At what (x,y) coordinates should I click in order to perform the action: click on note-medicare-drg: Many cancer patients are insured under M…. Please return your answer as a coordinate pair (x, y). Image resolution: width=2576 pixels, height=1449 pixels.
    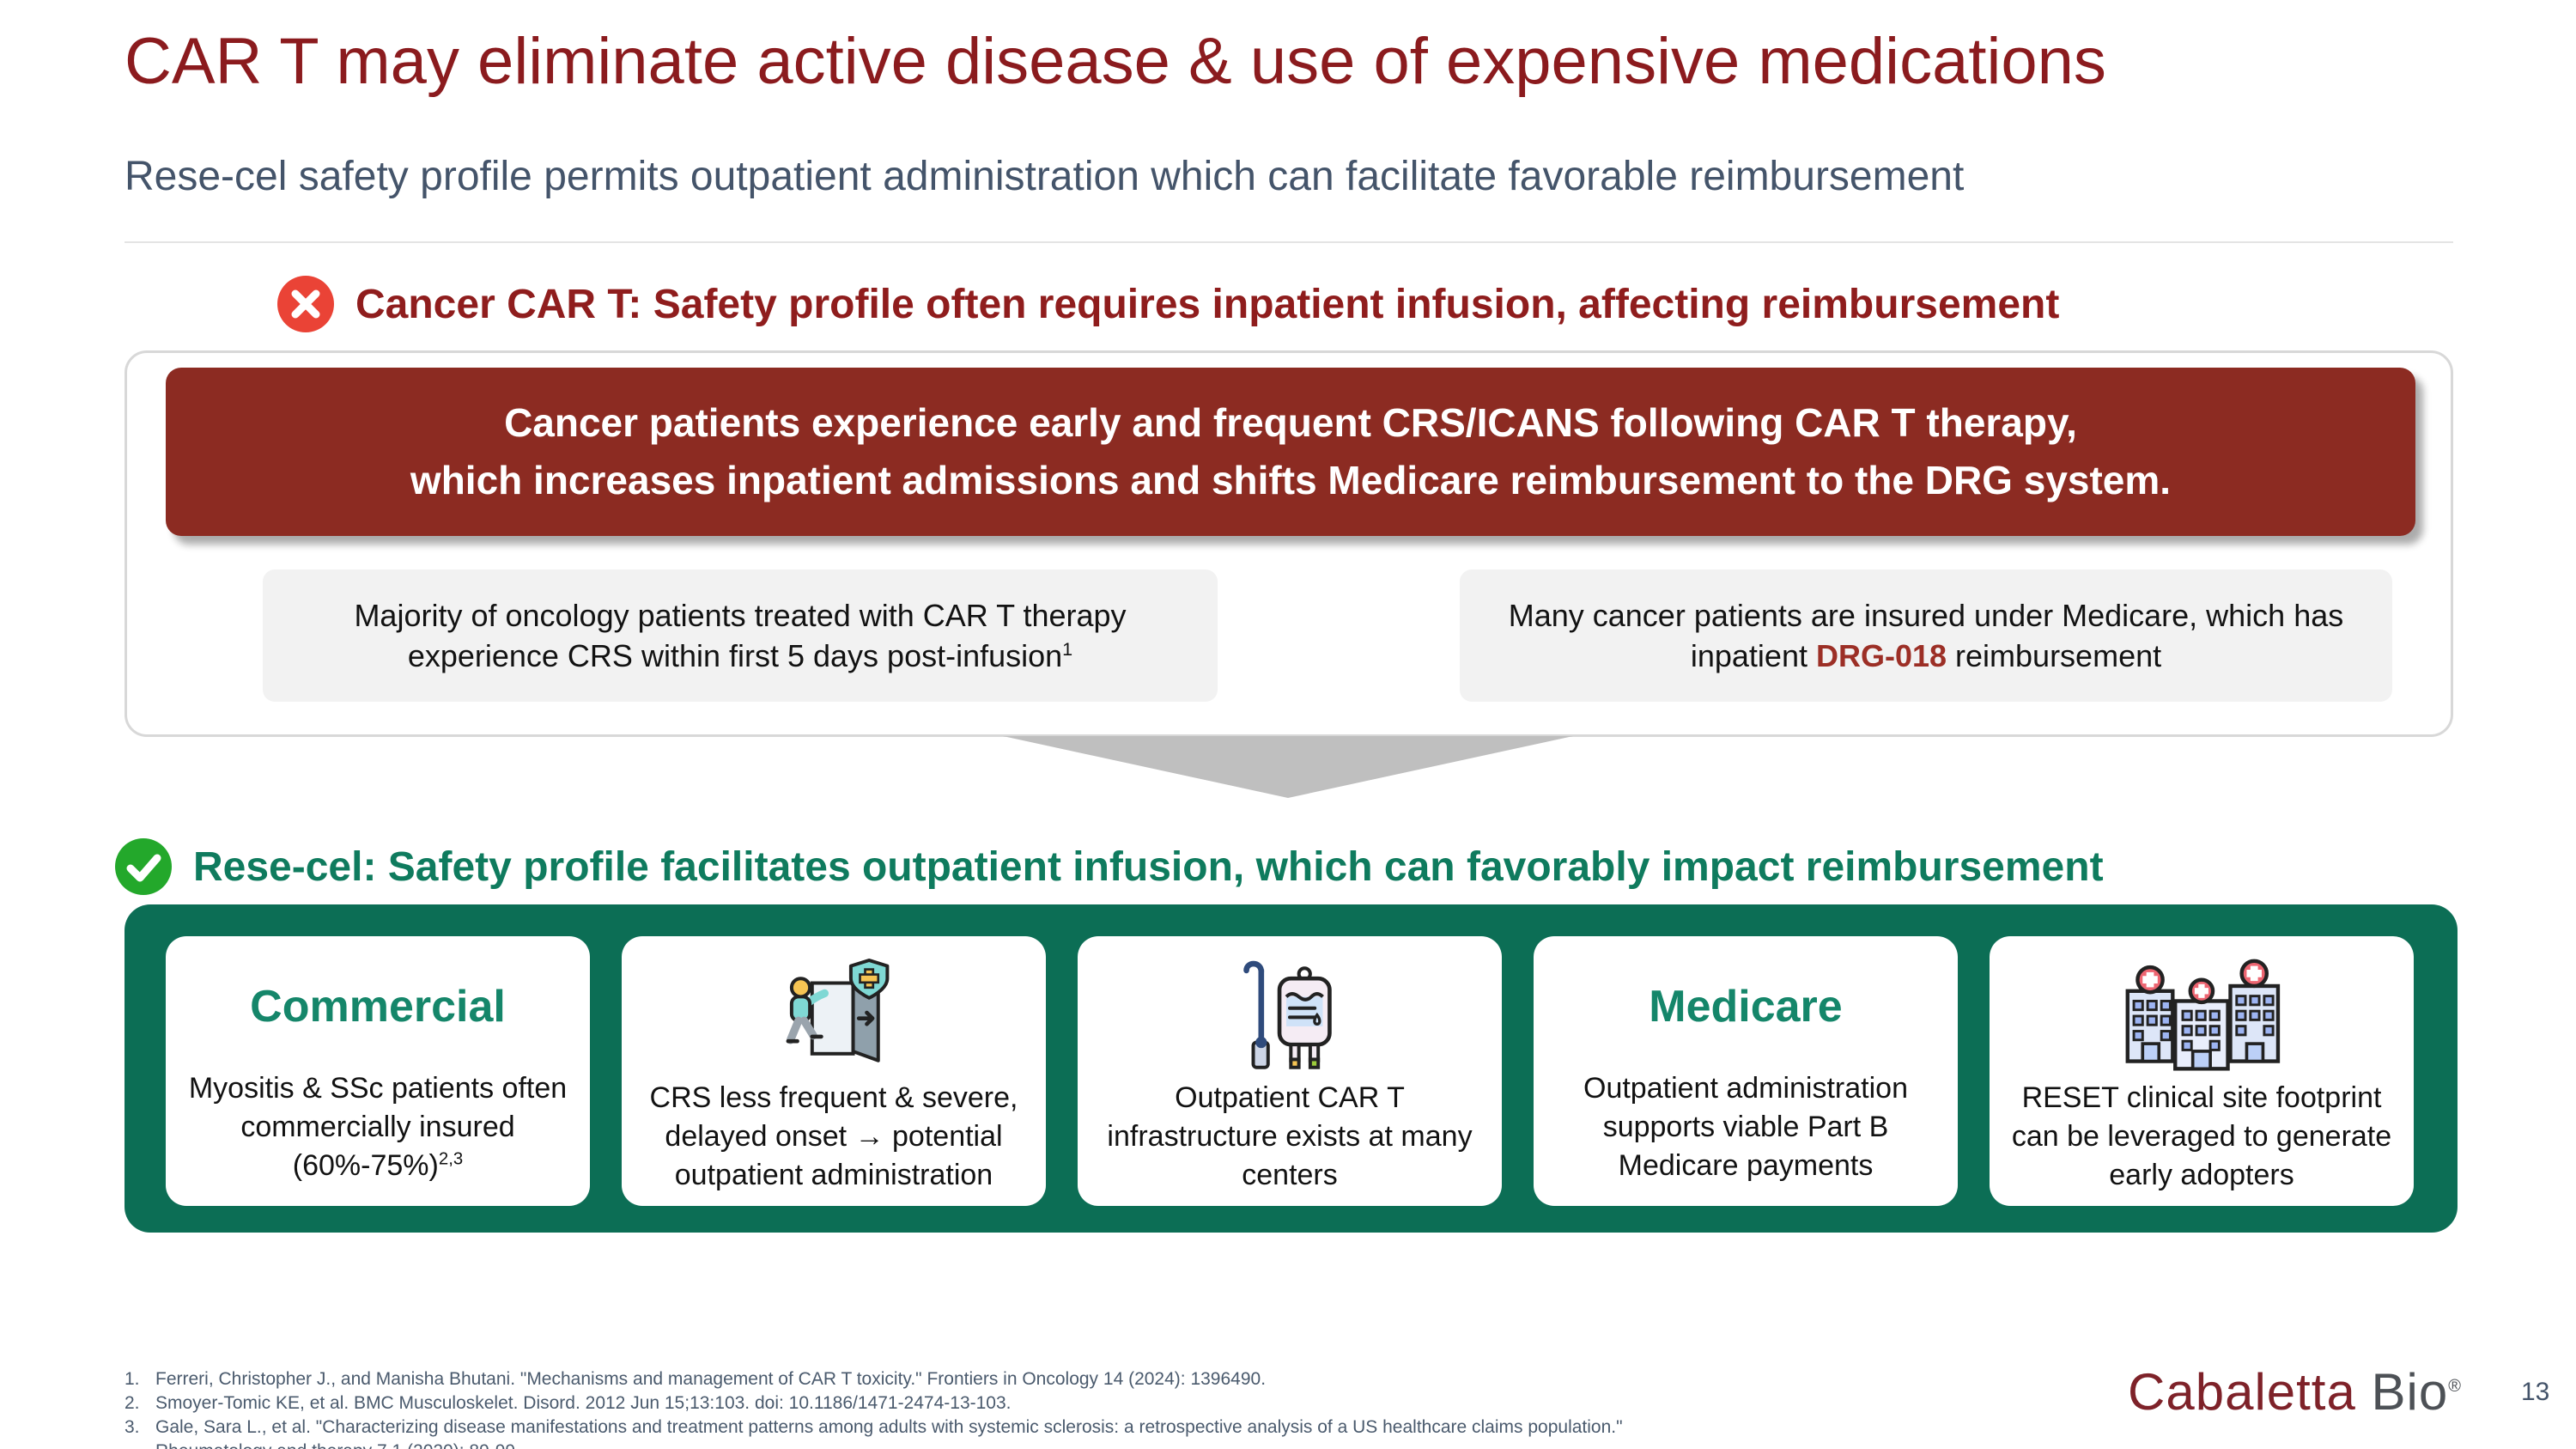
    Looking at the image, I should click on (1926, 635).